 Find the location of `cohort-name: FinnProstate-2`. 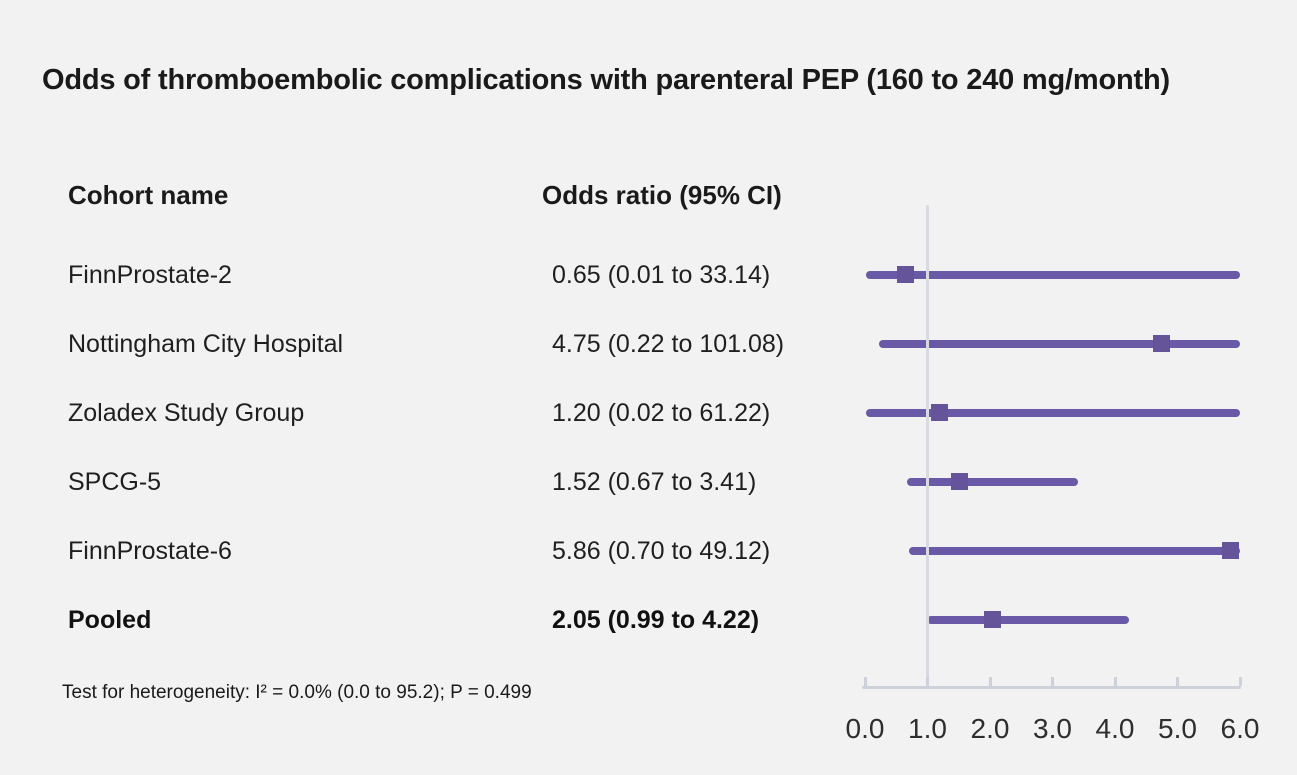

cohort-name: FinnProstate-2 is located at coordinates (150, 275).